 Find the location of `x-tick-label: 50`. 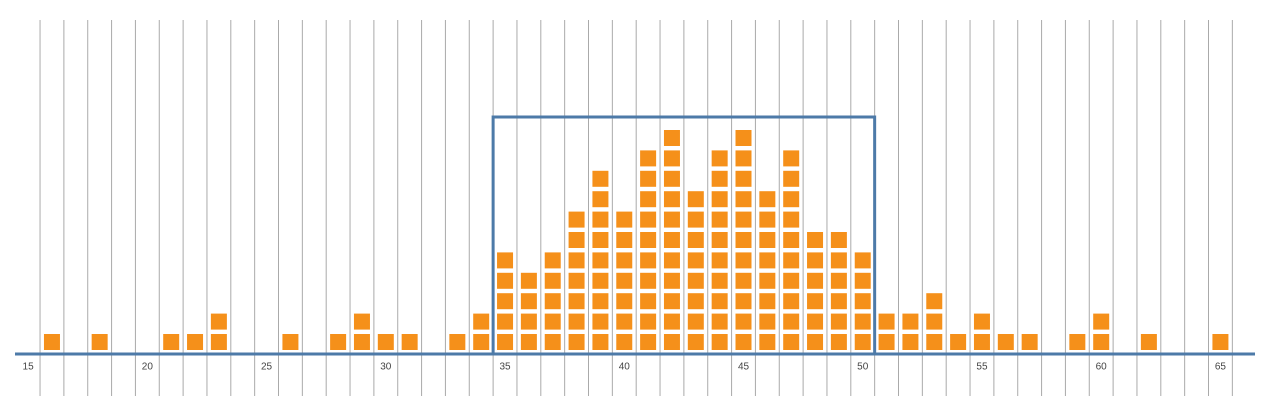

x-tick-label: 50 is located at coordinates (863, 367).